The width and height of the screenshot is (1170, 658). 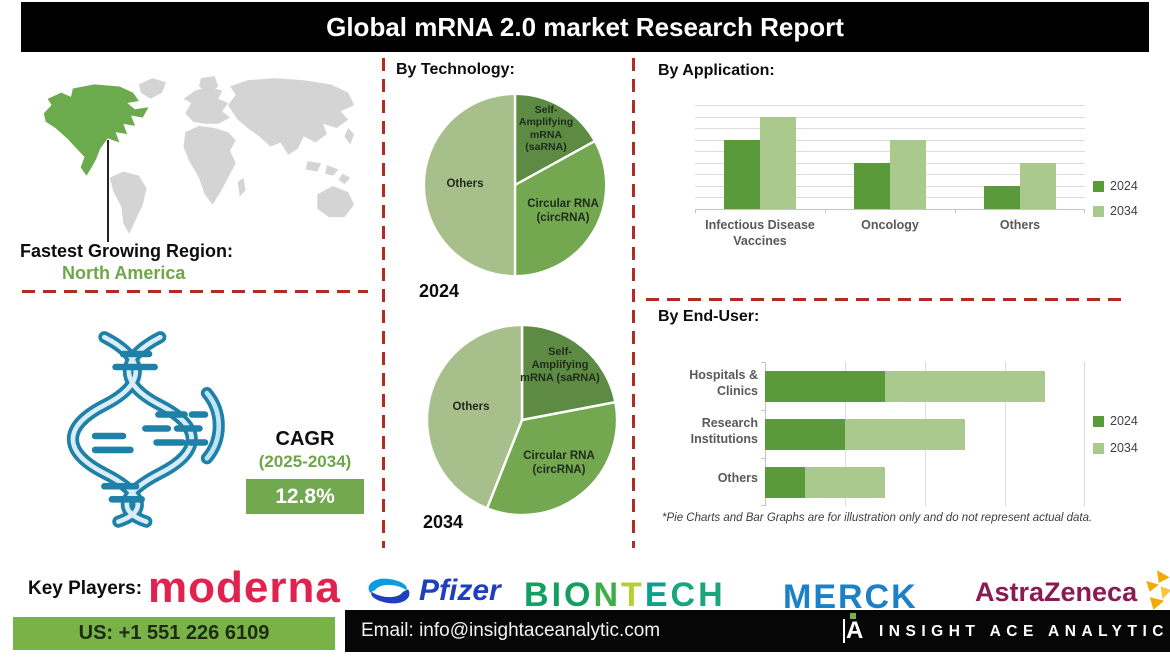 I want to click on map-africa, so click(x=209, y=165).